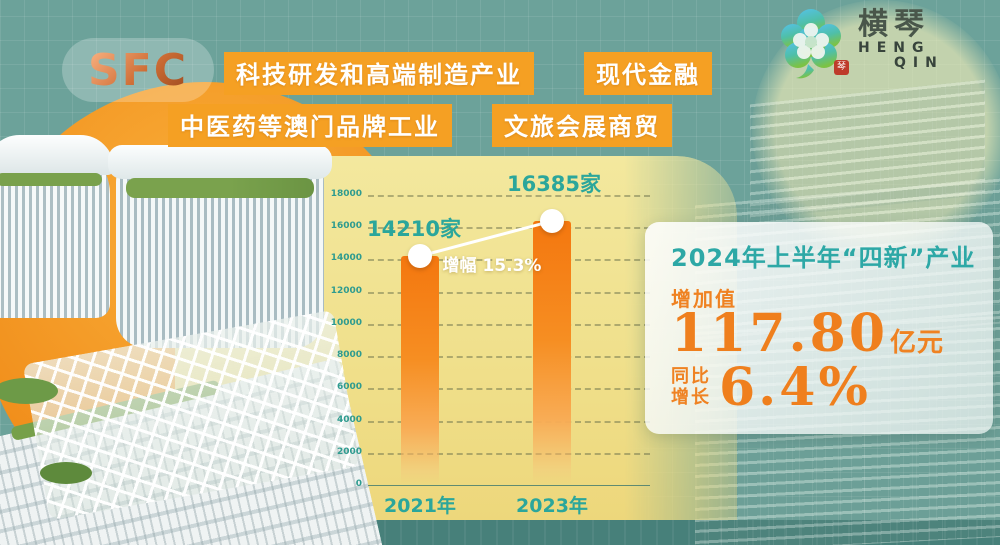  I want to click on added-value-number: 117.80, so click(780, 333).